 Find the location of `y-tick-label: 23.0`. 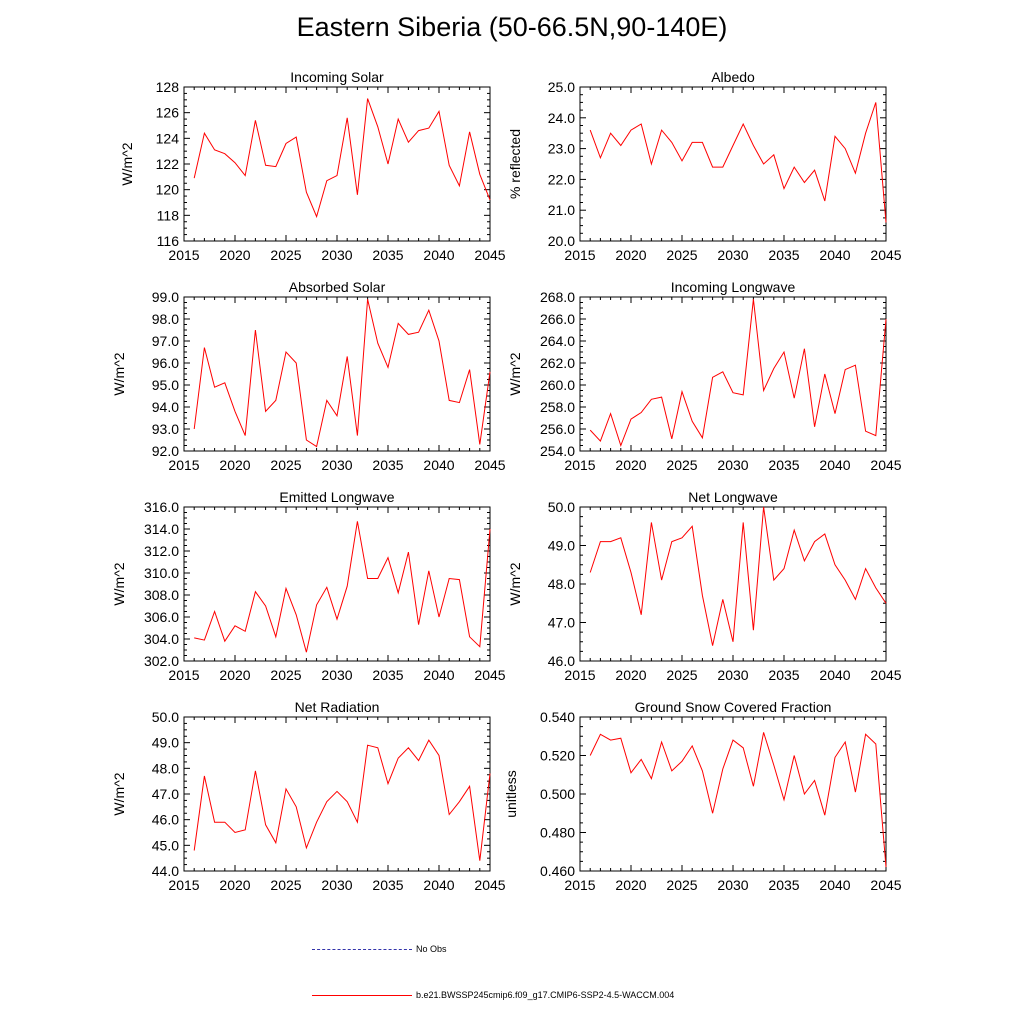

y-tick-label: 23.0 is located at coordinates (561, 149).